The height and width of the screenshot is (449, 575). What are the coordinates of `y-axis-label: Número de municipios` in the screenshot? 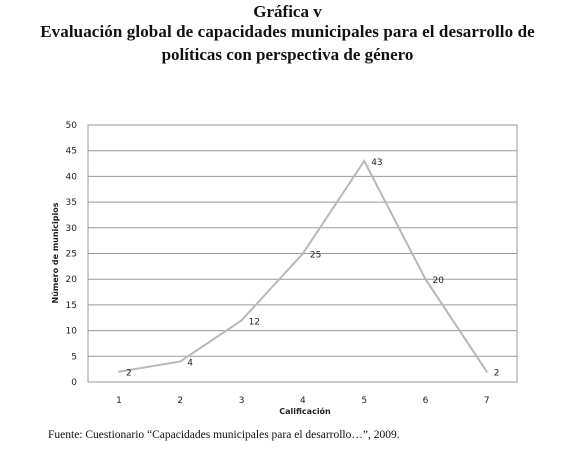 It's located at (55, 252).